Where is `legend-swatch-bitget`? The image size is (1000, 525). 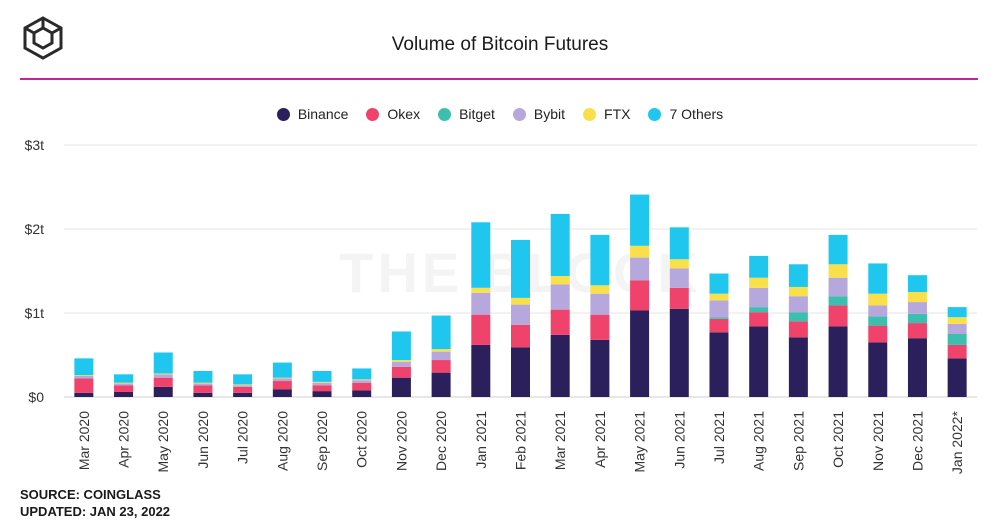
legend-swatch-bitget is located at coordinates (445, 114).